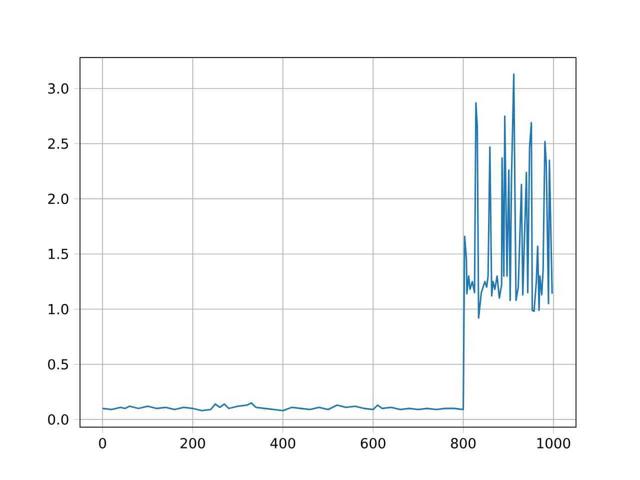  Describe the element at coordinates (193, 443) in the screenshot. I see `x-tick-label: 200` at that location.